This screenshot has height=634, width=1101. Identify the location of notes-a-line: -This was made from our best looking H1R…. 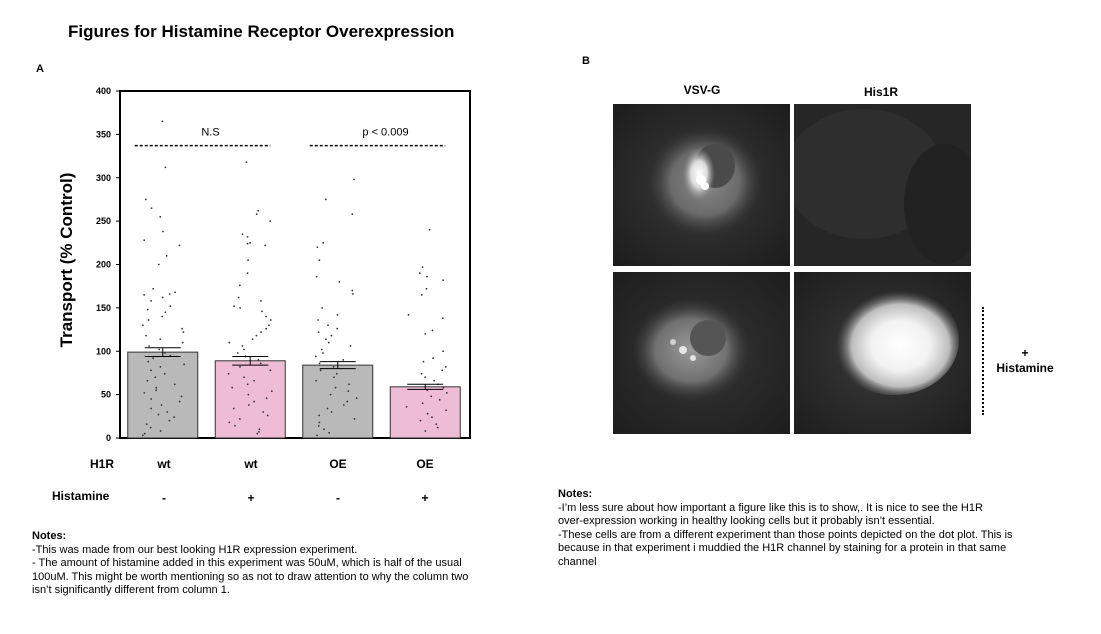
(195, 549).